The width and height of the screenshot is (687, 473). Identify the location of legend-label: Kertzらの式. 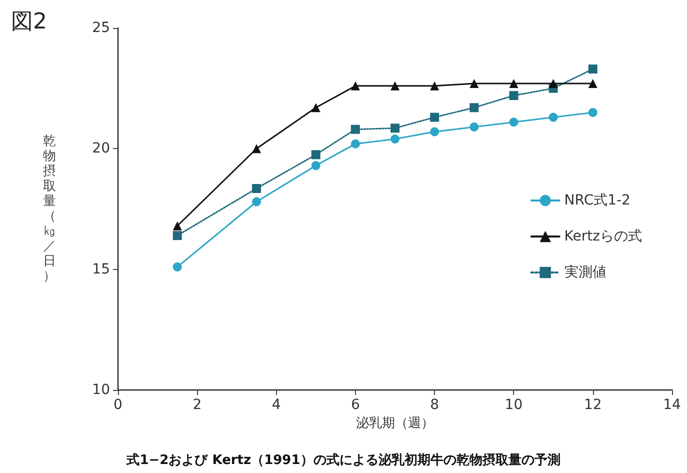
(603, 236).